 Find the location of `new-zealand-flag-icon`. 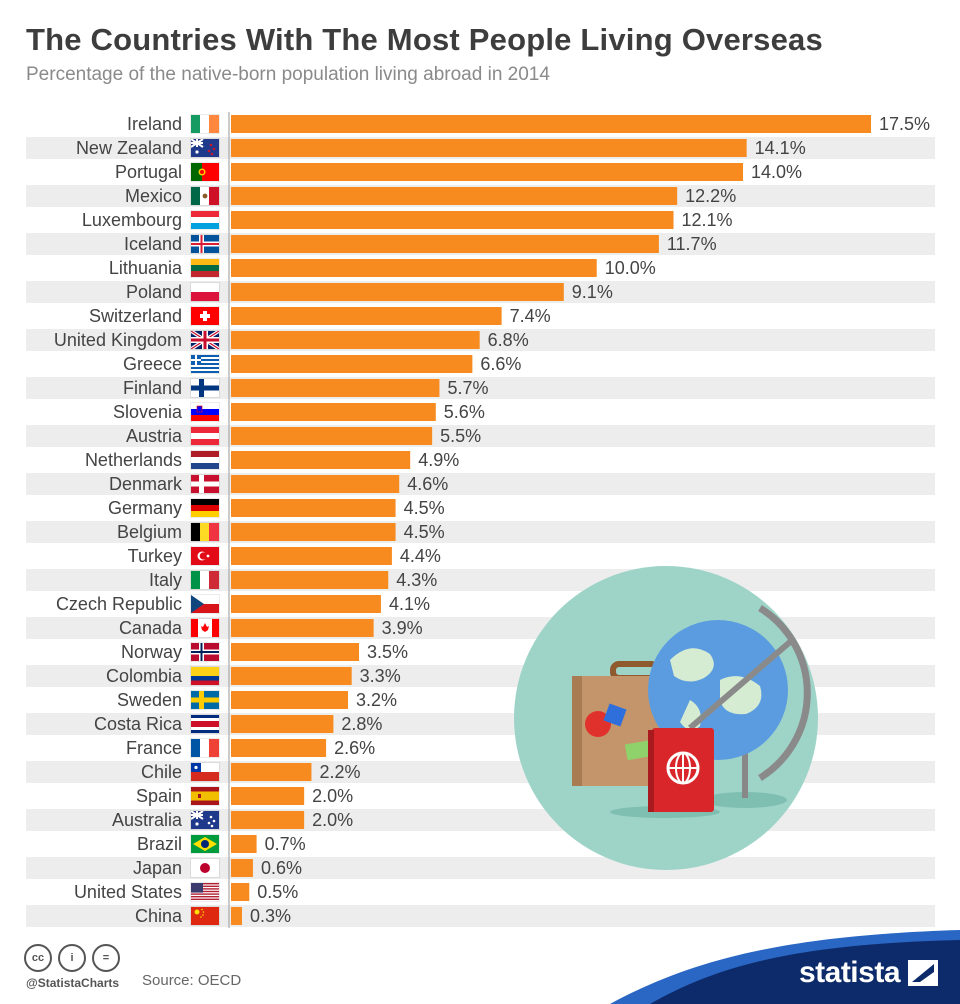

new-zealand-flag-icon is located at coordinates (205, 148).